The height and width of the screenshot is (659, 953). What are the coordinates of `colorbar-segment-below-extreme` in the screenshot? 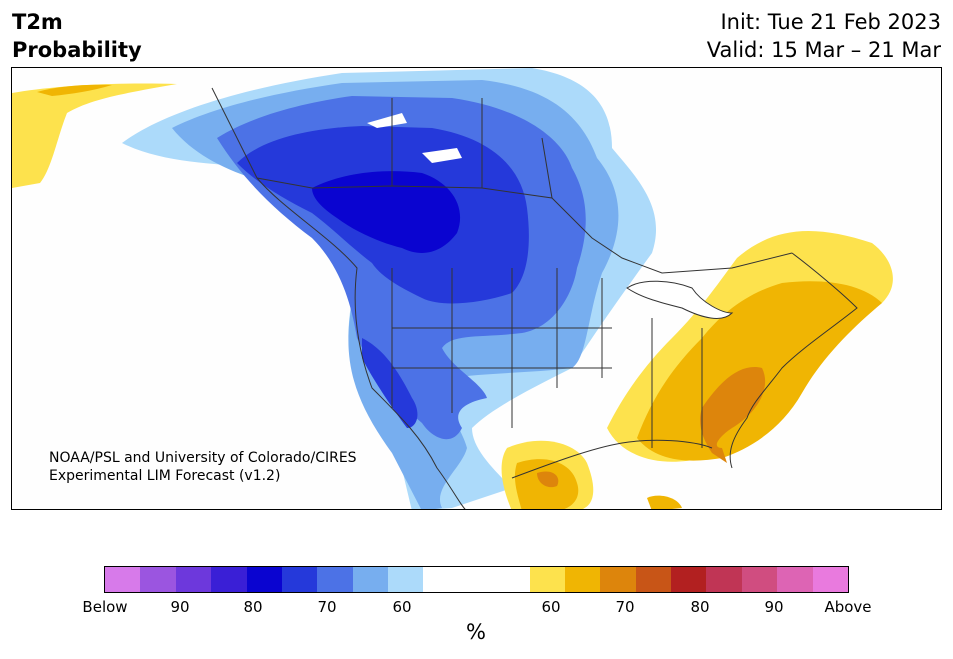 It's located at (123, 579).